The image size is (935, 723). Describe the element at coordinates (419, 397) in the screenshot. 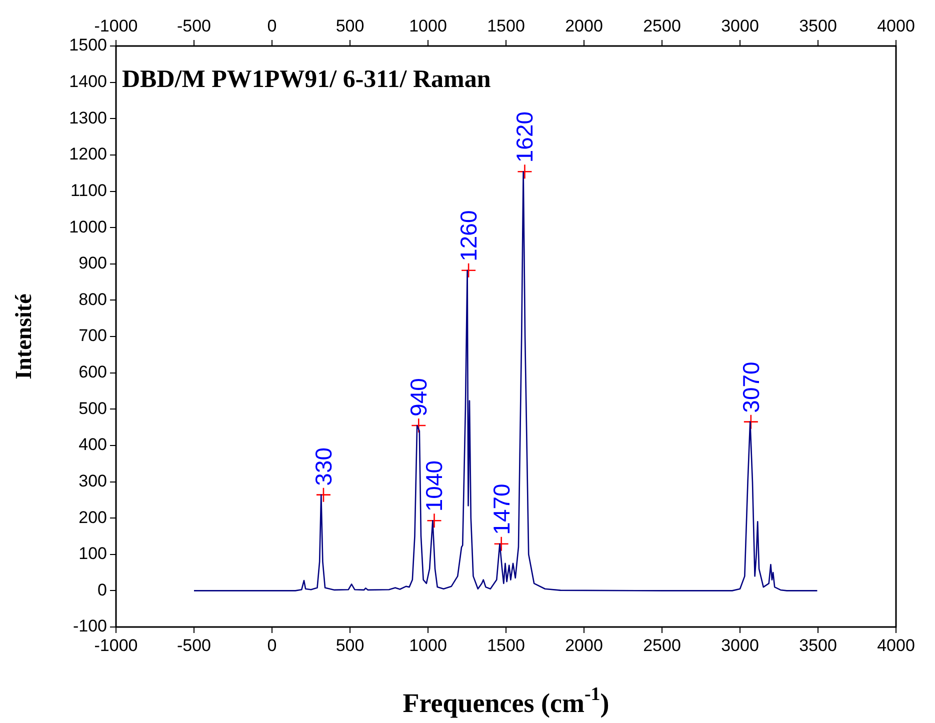

I see `annotation: 940` at that location.